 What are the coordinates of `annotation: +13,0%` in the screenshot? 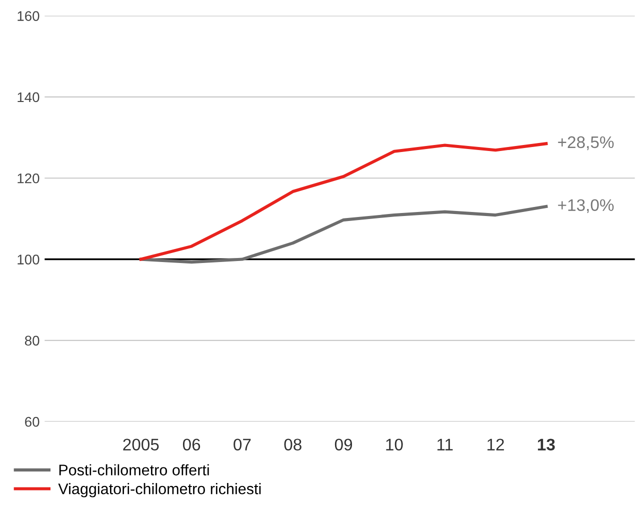 It's located at (586, 206).